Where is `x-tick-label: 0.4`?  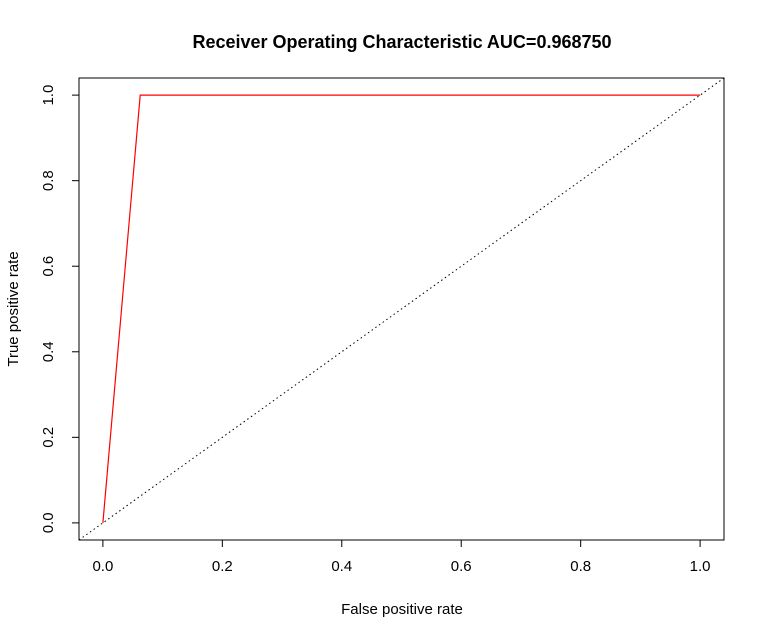
x-tick-label: 0.4 is located at coordinates (341, 566).